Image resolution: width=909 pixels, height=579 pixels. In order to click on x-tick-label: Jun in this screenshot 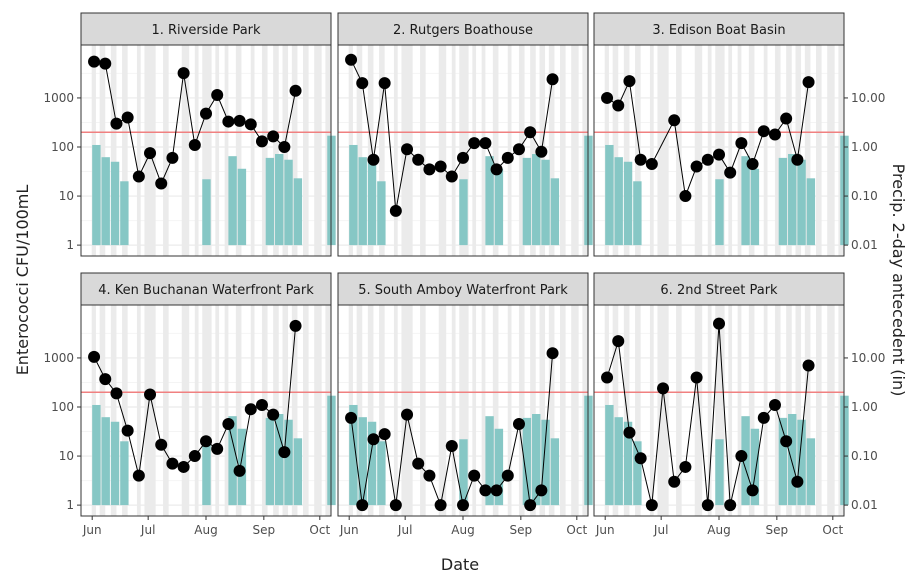, I will do `click(92, 530)`.